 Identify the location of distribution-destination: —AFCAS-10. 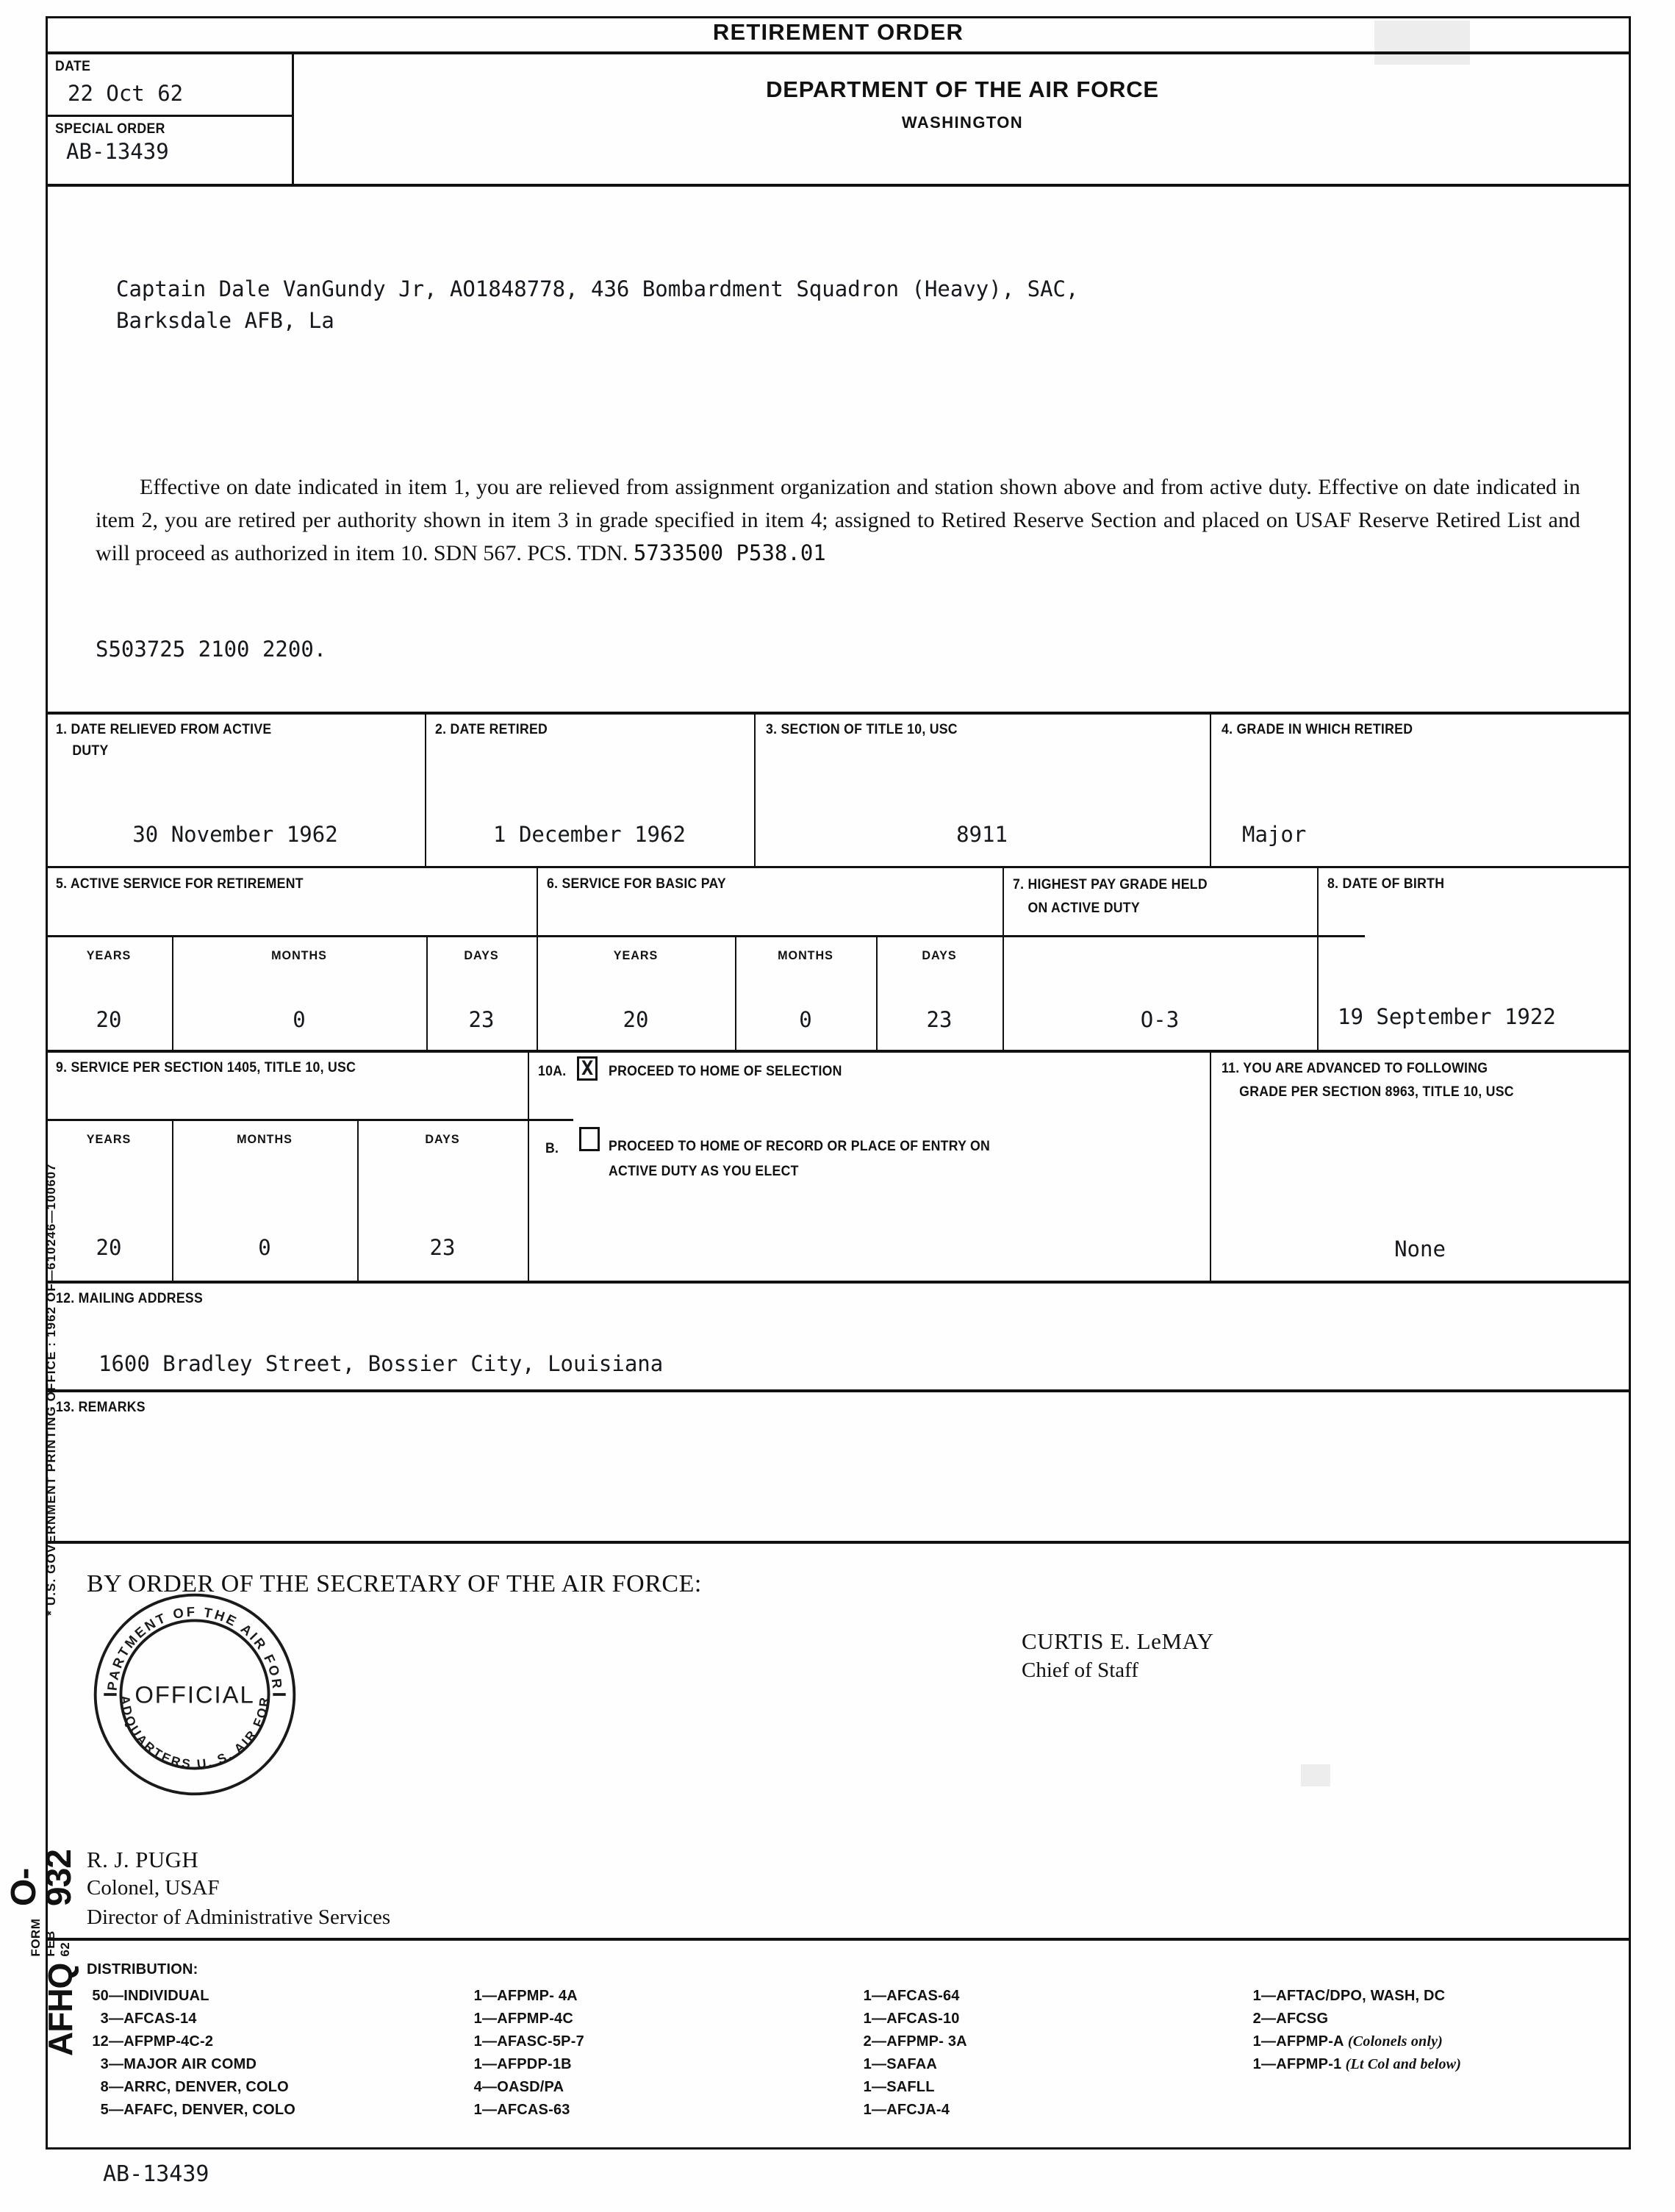
(916, 2019).